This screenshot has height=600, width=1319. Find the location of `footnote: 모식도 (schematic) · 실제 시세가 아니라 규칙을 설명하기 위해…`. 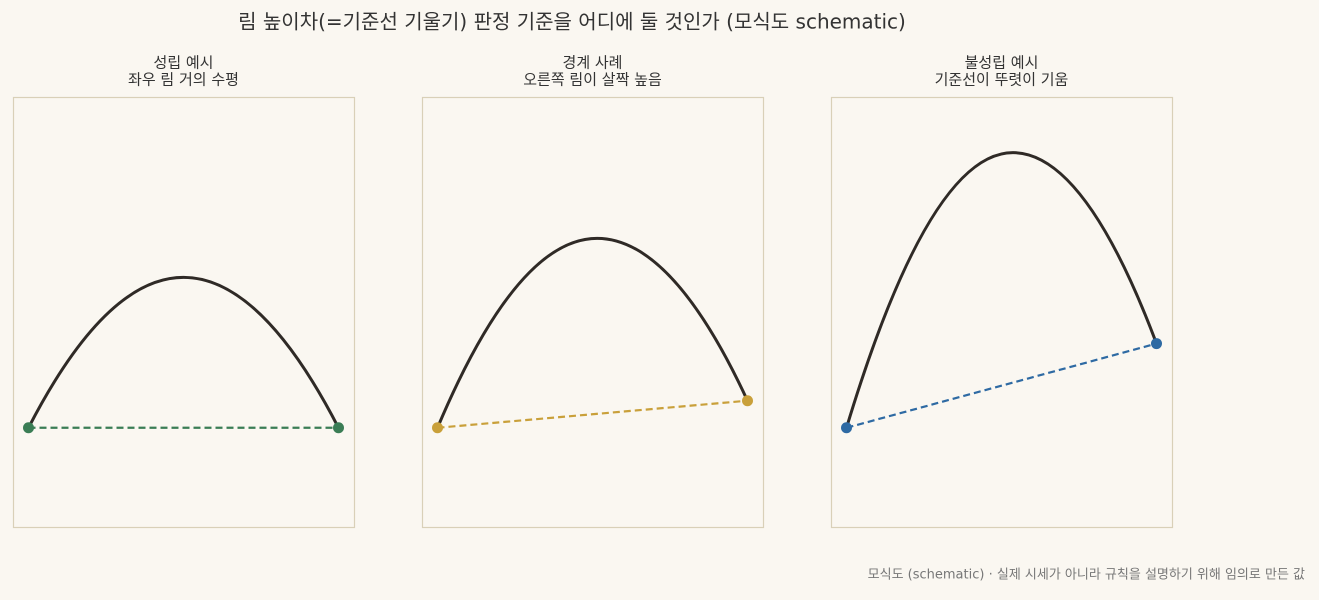

footnote: 모식도 (schematic) · 실제 시세가 아니라 규칙을 설명하기 위해… is located at coordinates (1086, 575).